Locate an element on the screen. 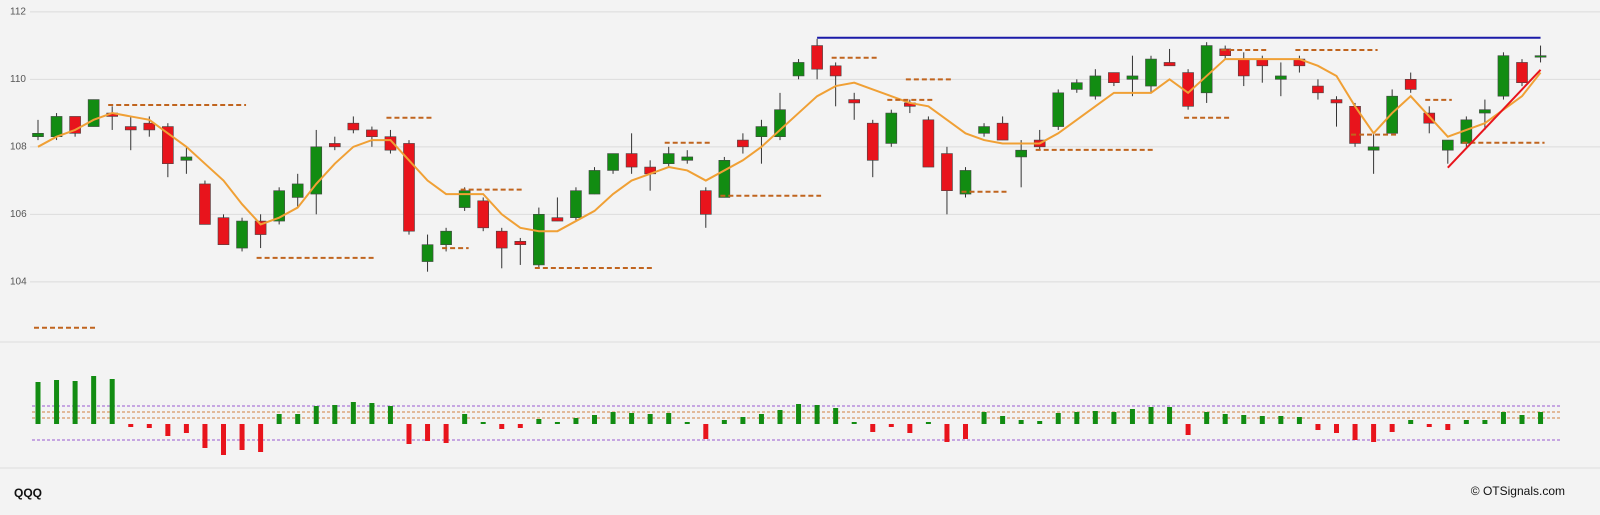 This screenshot has width=1600, height=515. symbol: QQQ is located at coordinates (28, 493).